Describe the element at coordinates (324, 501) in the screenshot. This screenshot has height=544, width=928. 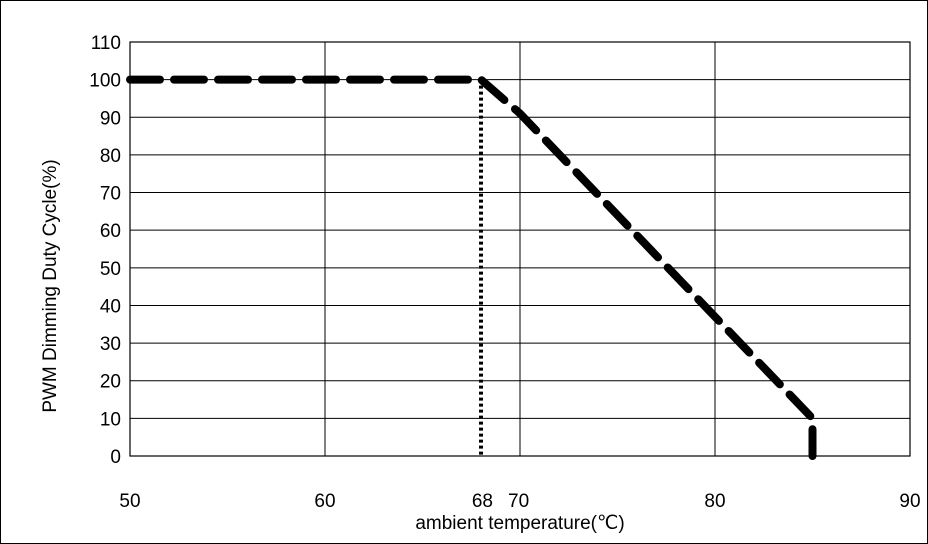
I see `x-tick-label: 60` at that location.